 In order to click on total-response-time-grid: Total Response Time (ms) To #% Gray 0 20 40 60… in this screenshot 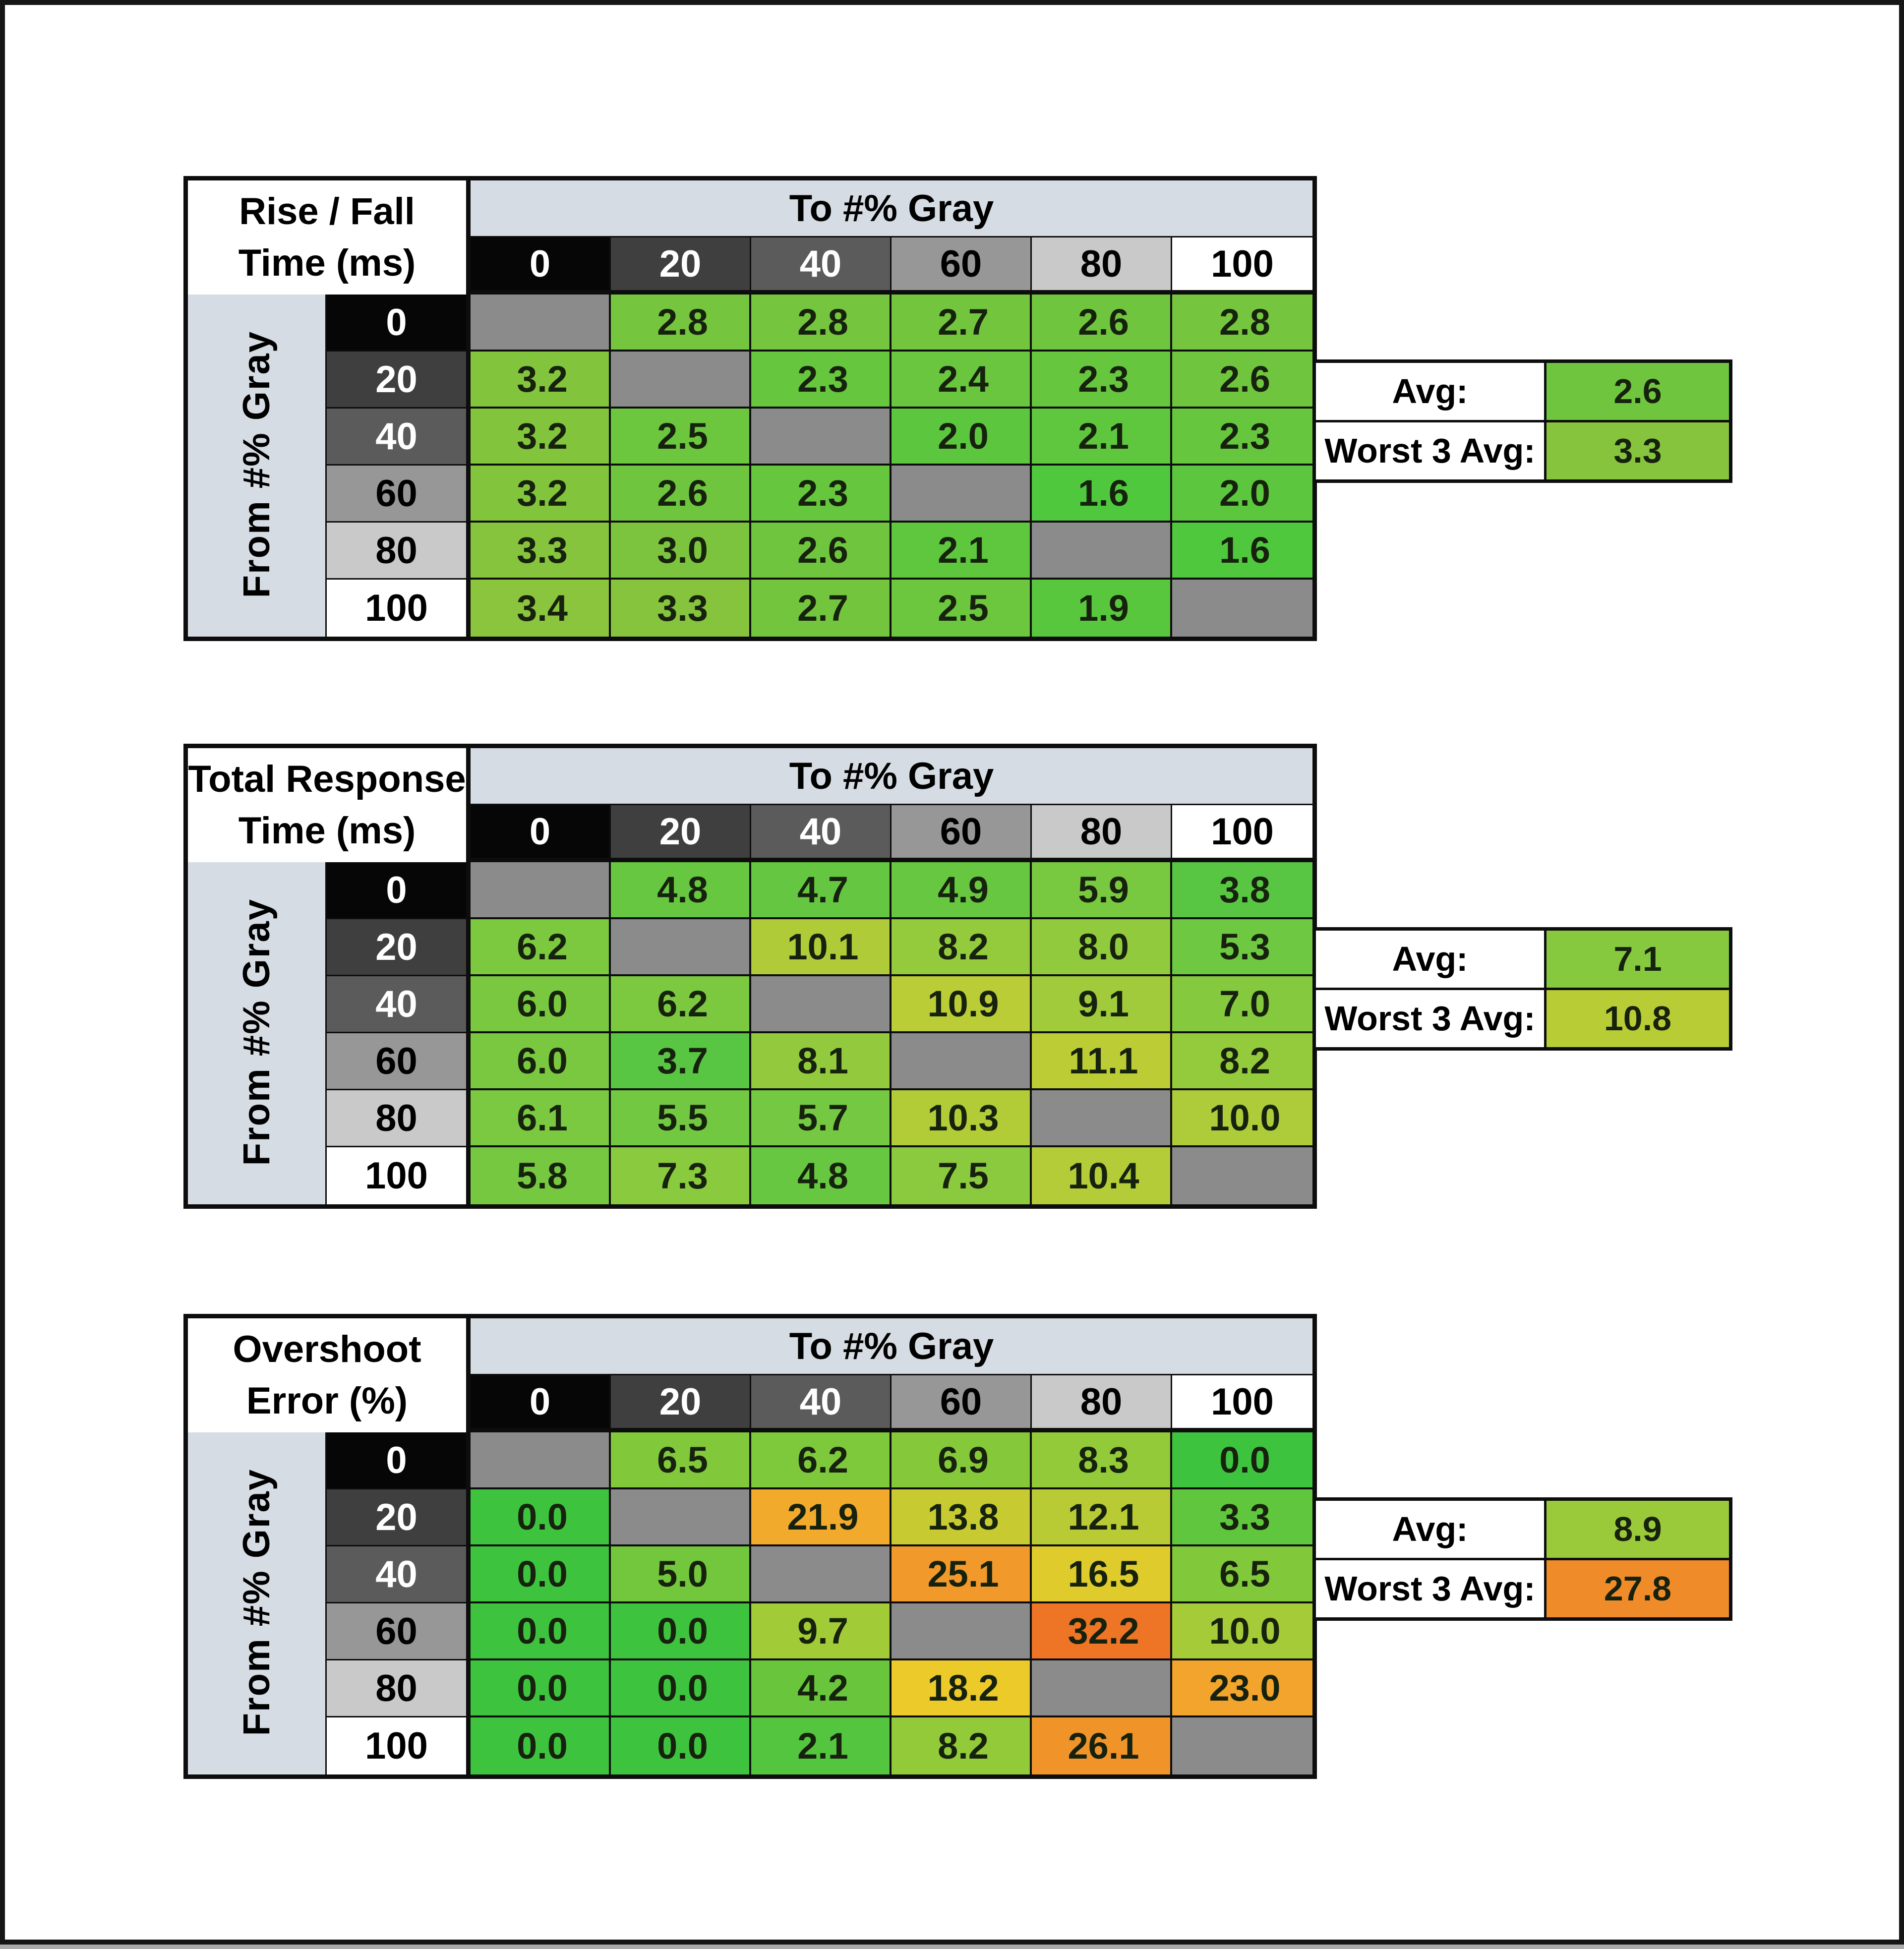, I will do `click(750, 976)`.